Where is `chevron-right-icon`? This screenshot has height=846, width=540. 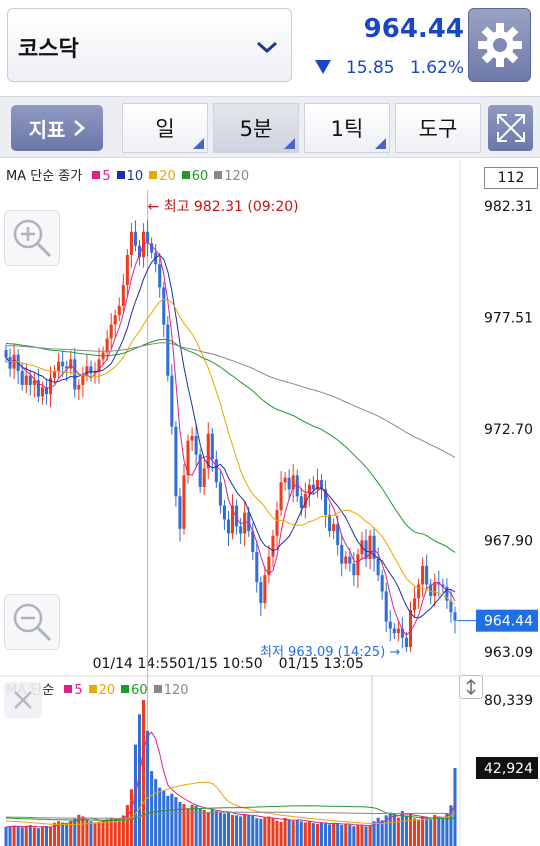 chevron-right-icon is located at coordinates (80, 128).